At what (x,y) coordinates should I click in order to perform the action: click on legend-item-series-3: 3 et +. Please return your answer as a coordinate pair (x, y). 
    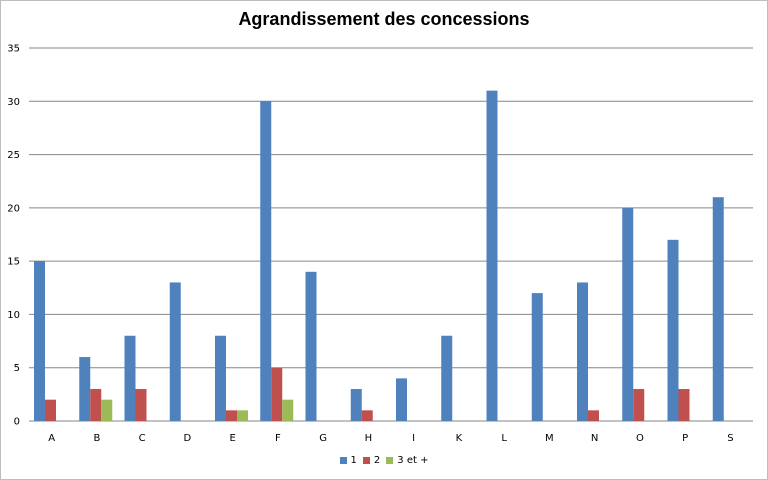
    Looking at the image, I should click on (407, 460).